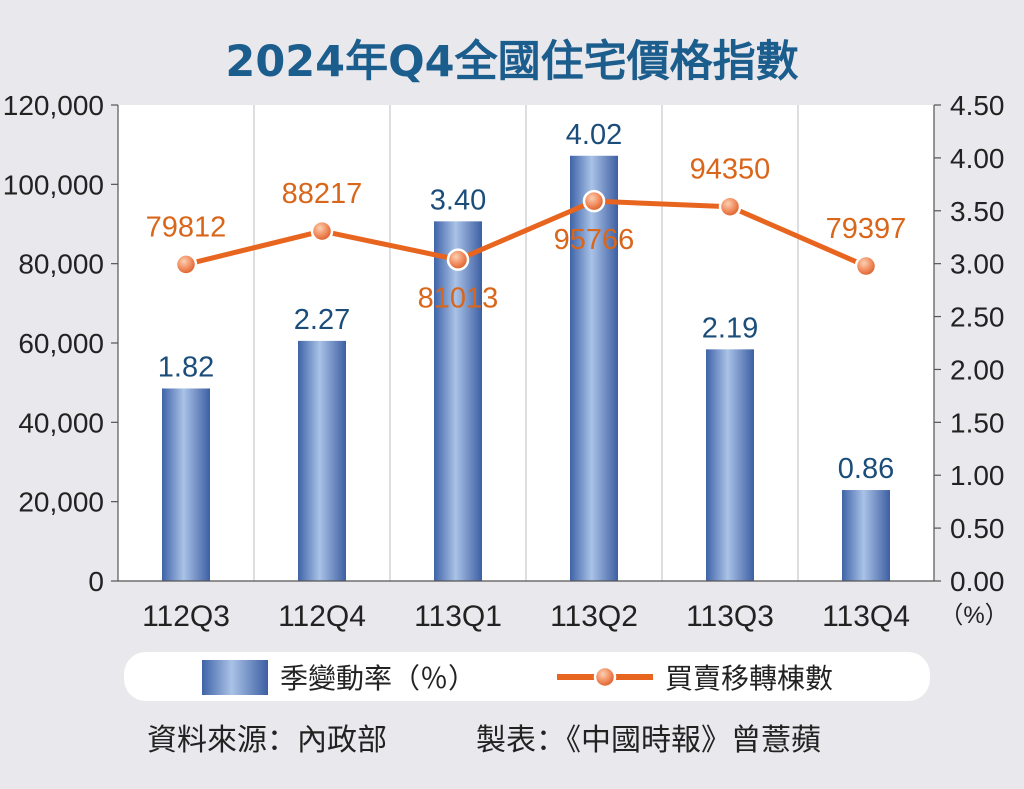 This screenshot has width=1024, height=789. What do you see at coordinates (322, 616) in the screenshot?
I see `x-category-label: 112Q4` at bounding box center [322, 616].